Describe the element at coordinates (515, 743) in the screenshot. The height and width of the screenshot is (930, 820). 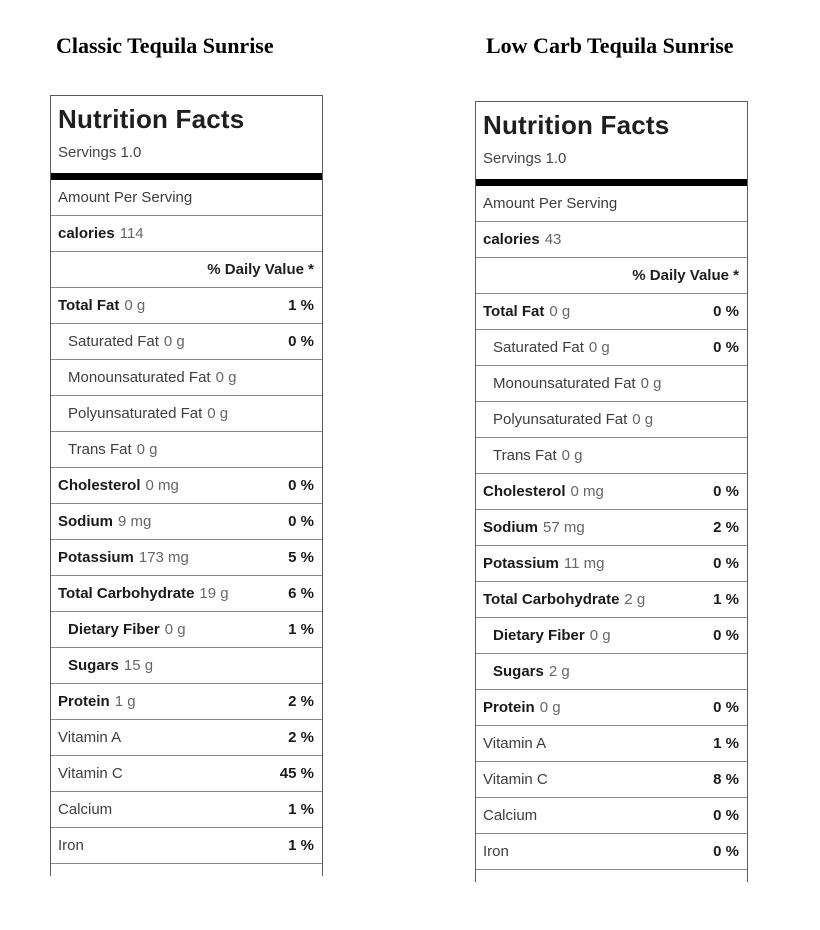
I see `nutrient-name: Vitamin A` at that location.